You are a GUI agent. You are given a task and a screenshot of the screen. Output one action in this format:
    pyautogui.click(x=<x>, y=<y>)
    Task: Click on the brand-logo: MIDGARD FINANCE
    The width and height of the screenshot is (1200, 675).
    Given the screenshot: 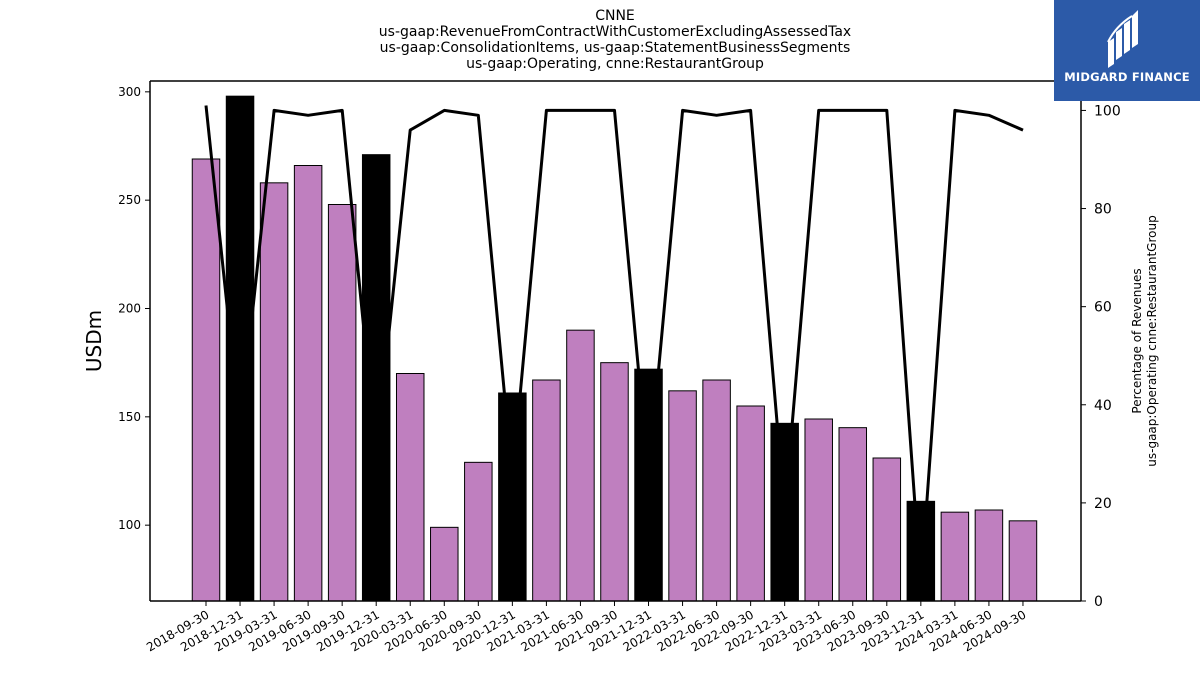 What is the action you would take?
    pyautogui.click(x=1127, y=50)
    